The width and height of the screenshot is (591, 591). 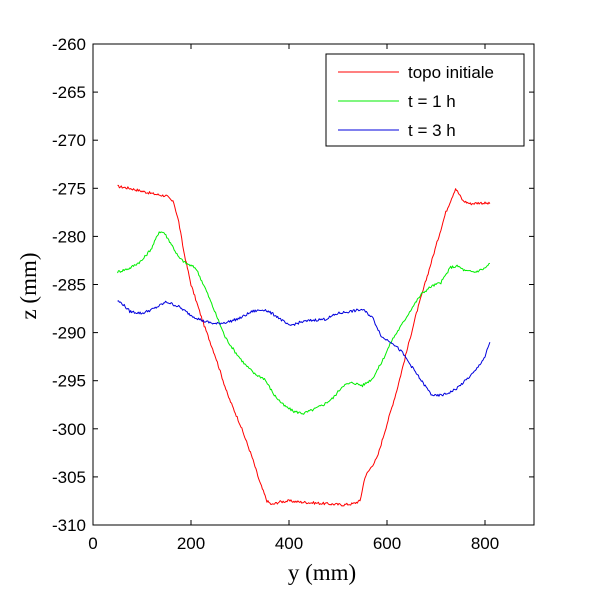 What do you see at coordinates (69, 92) in the screenshot?
I see `y-tick-label: -265` at bounding box center [69, 92].